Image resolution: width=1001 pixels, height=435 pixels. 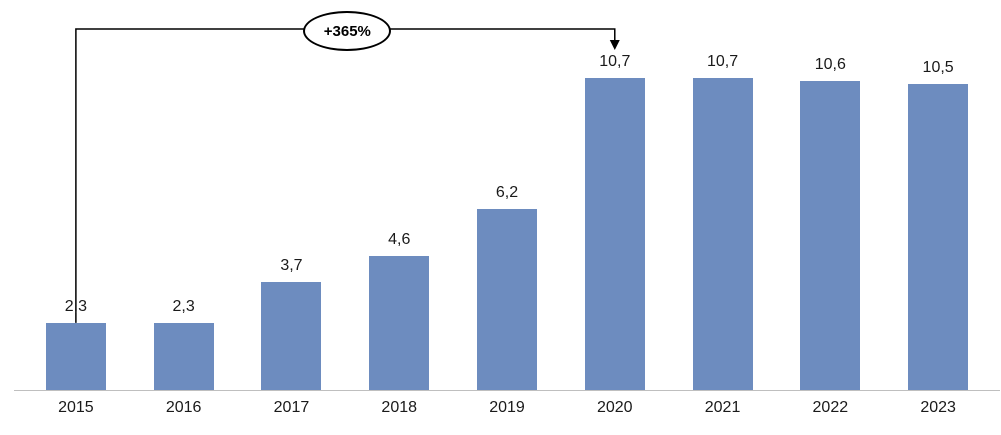 I want to click on bar-value-label-2016: 2,3, so click(x=183, y=306).